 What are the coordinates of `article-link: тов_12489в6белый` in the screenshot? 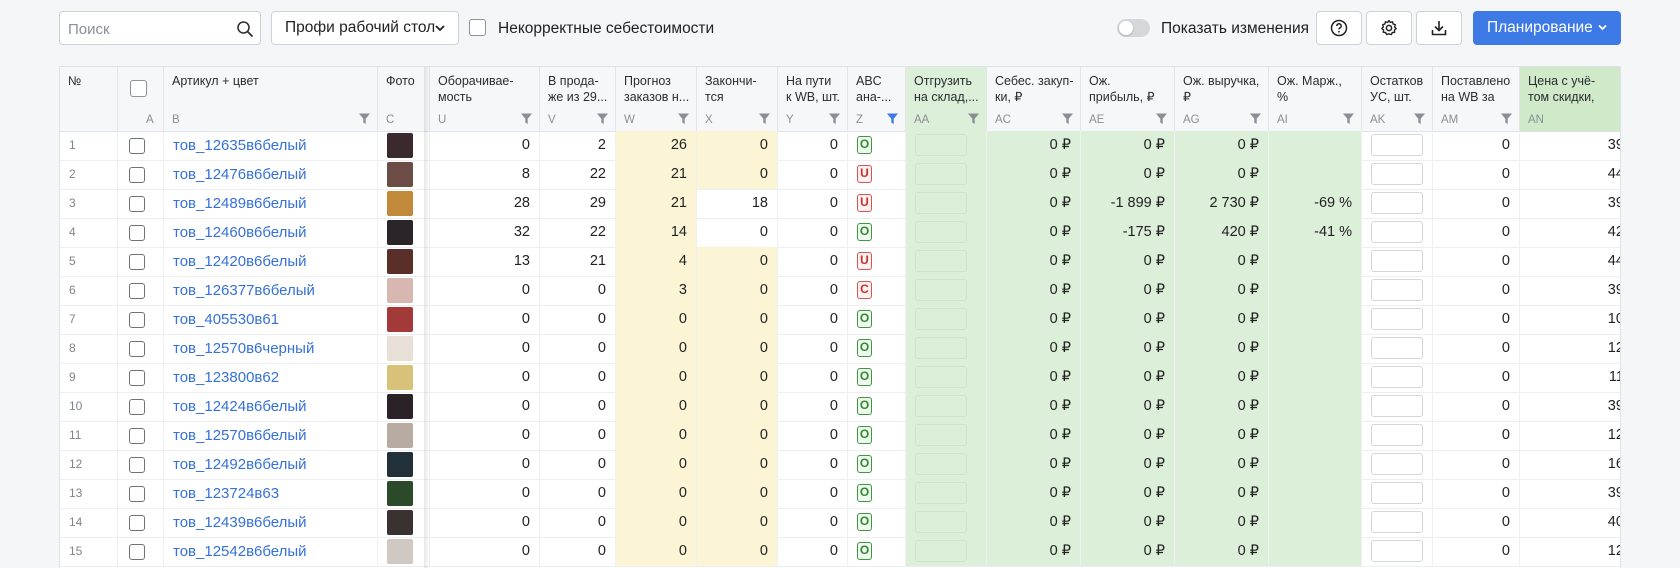 It's located at (271, 203).